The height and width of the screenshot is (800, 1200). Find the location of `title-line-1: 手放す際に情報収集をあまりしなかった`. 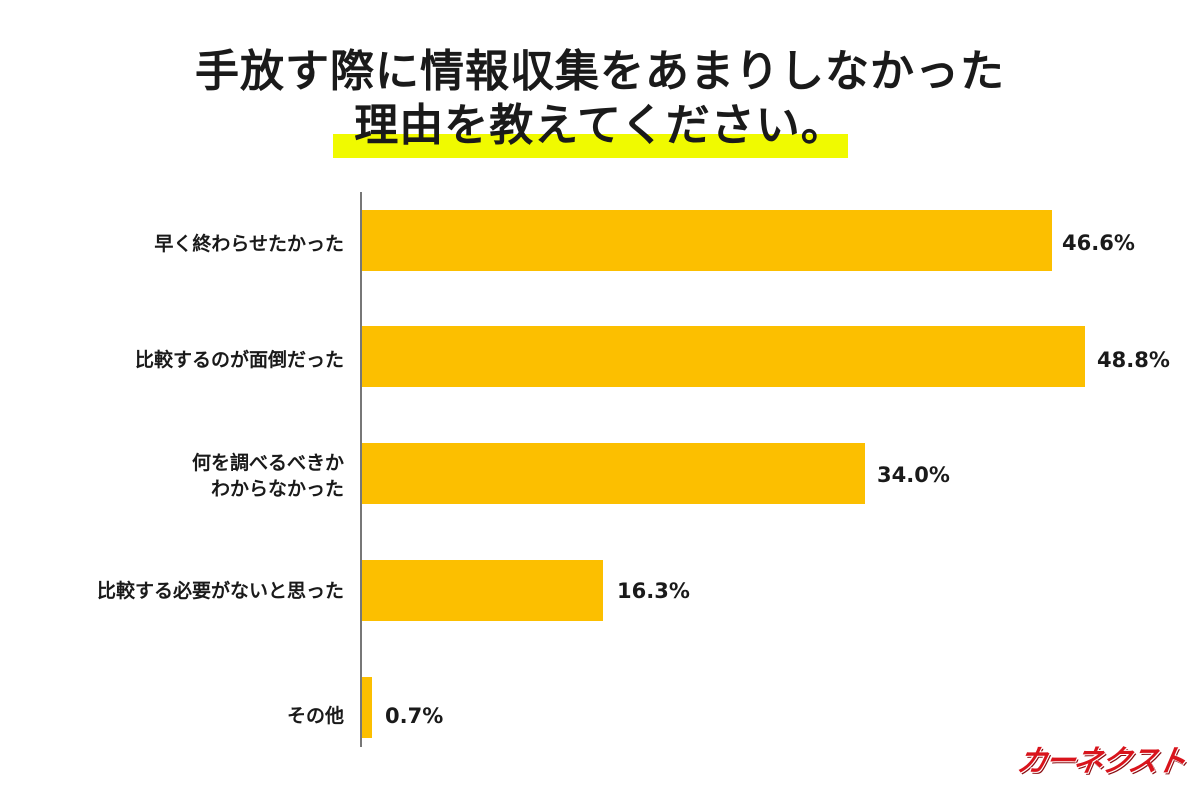

title-line-1: 手放す際に情報収集をあまりしなかった is located at coordinates (600, 71).